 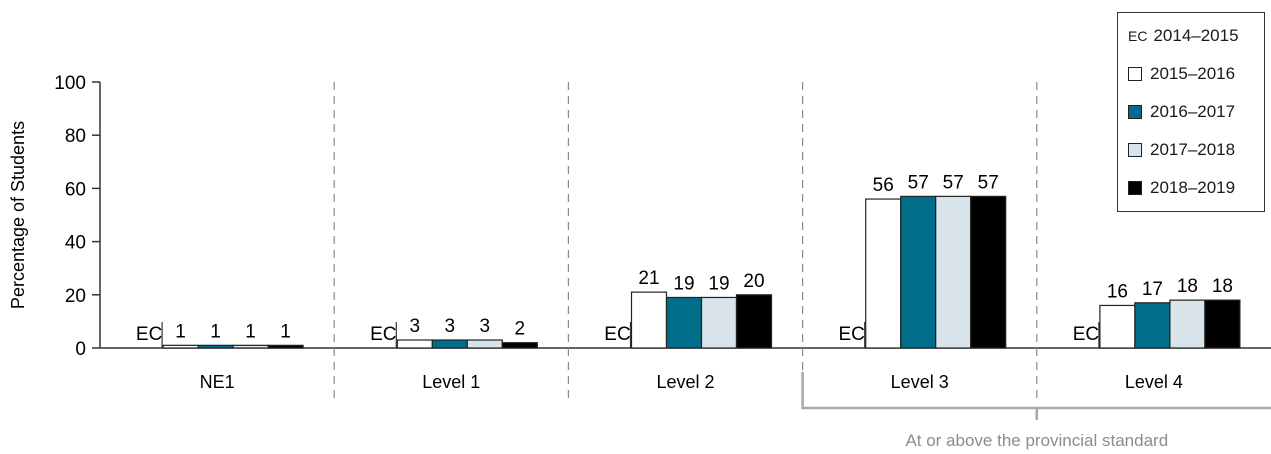 What do you see at coordinates (1138, 36) in the screenshot?
I see `legend-ec-marker: EC` at bounding box center [1138, 36].